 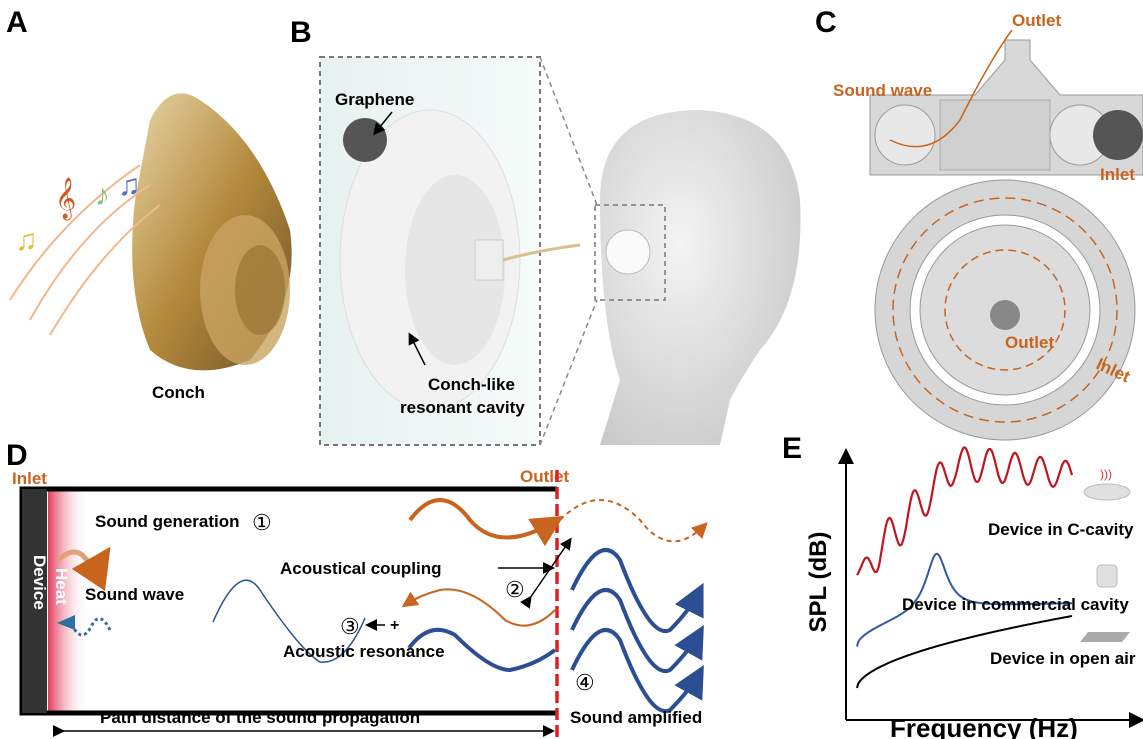 I want to click on resonance-wave, so click(x=289, y=621).